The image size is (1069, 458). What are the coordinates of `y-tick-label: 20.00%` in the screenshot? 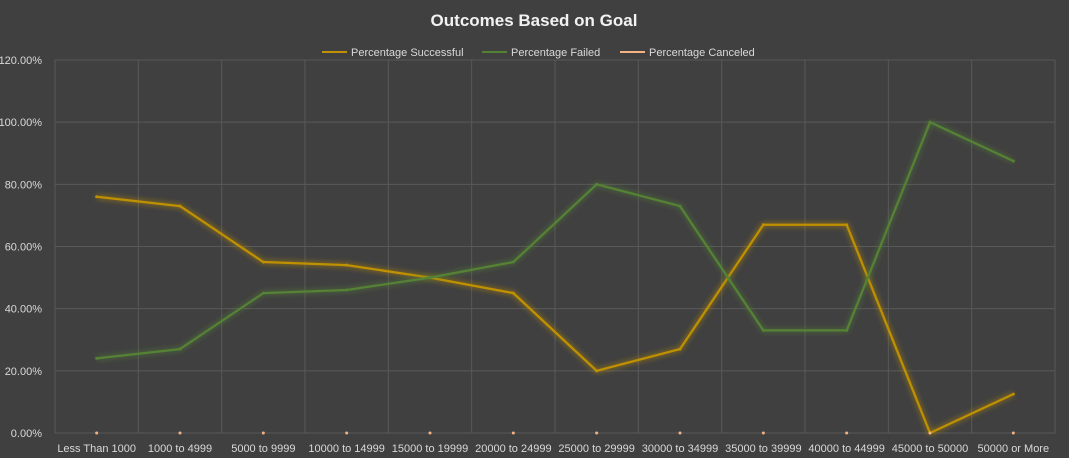 It's located at (24, 372).